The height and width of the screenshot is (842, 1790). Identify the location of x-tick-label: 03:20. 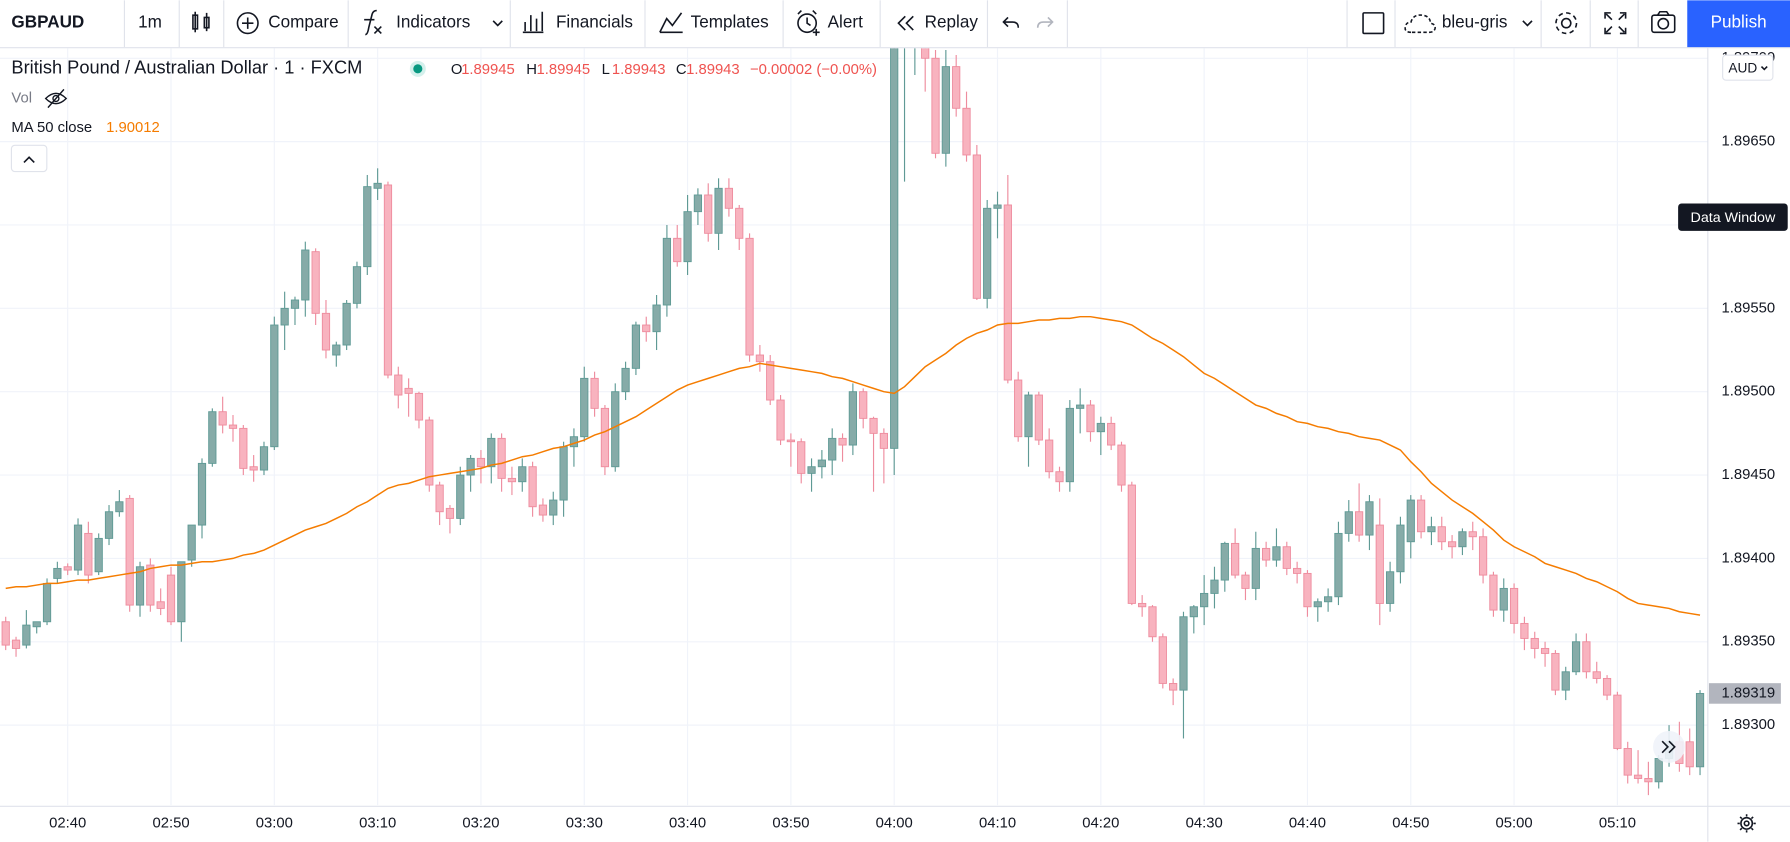
(480, 823).